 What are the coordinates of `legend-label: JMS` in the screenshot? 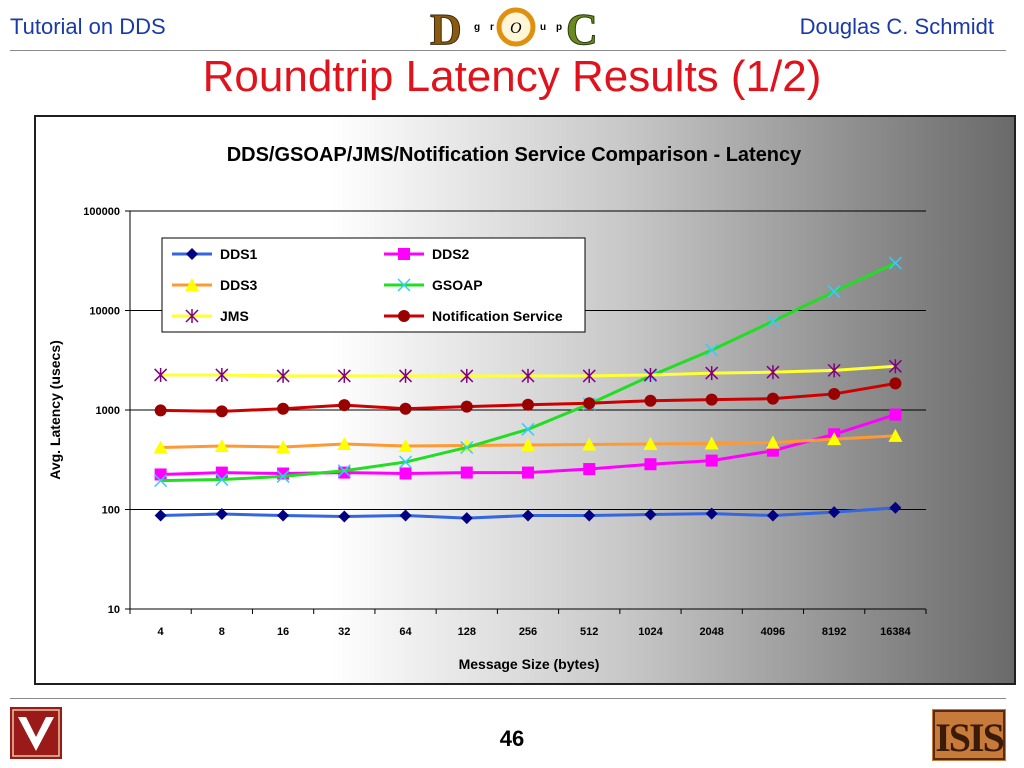 It's located at (234, 316).